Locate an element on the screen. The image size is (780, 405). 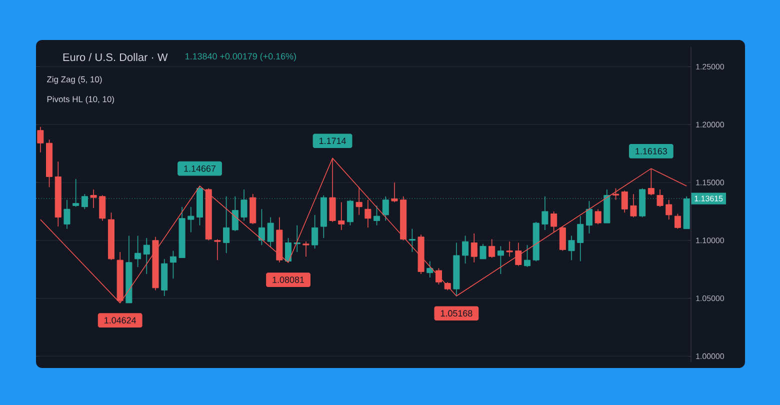
annotation: Pivots HL (10, 10) is located at coordinates (80, 100).